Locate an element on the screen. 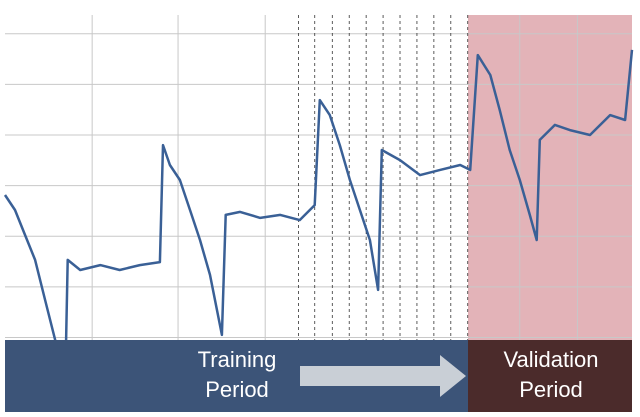 Image resolution: width=640 pixels, height=417 pixels. training-label: Training is located at coordinates (237, 359).